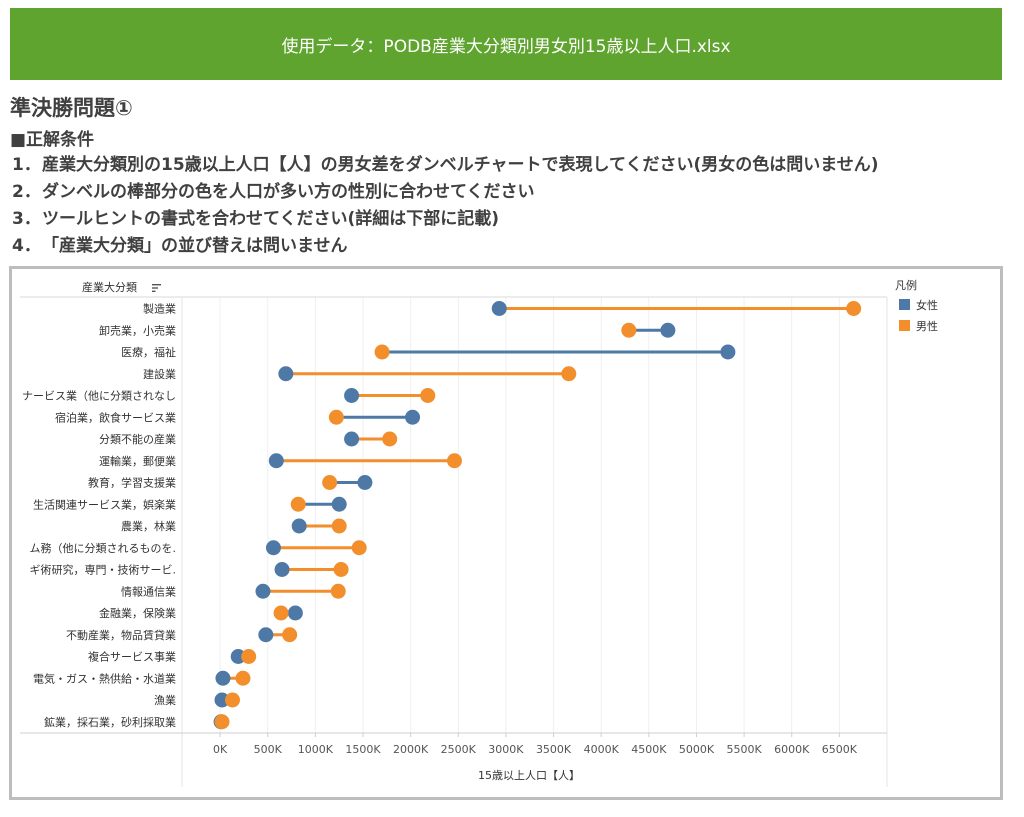 The height and width of the screenshot is (817, 1024). Describe the element at coordinates (918, 326) in the screenshot. I see `legend-item-male: 男性` at that location.